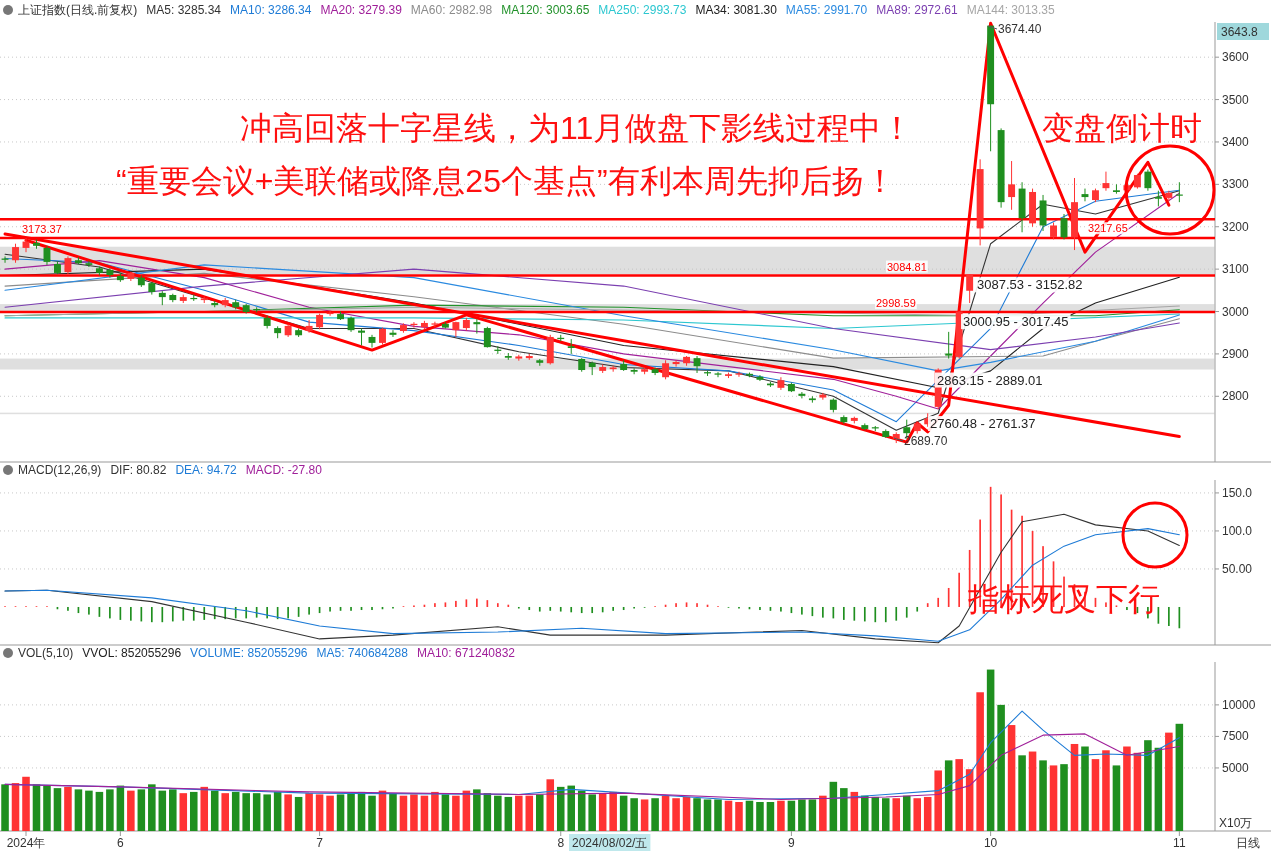 This screenshot has width=1271, height=853. I want to click on annotation: 3674.40, so click(1020, 29).